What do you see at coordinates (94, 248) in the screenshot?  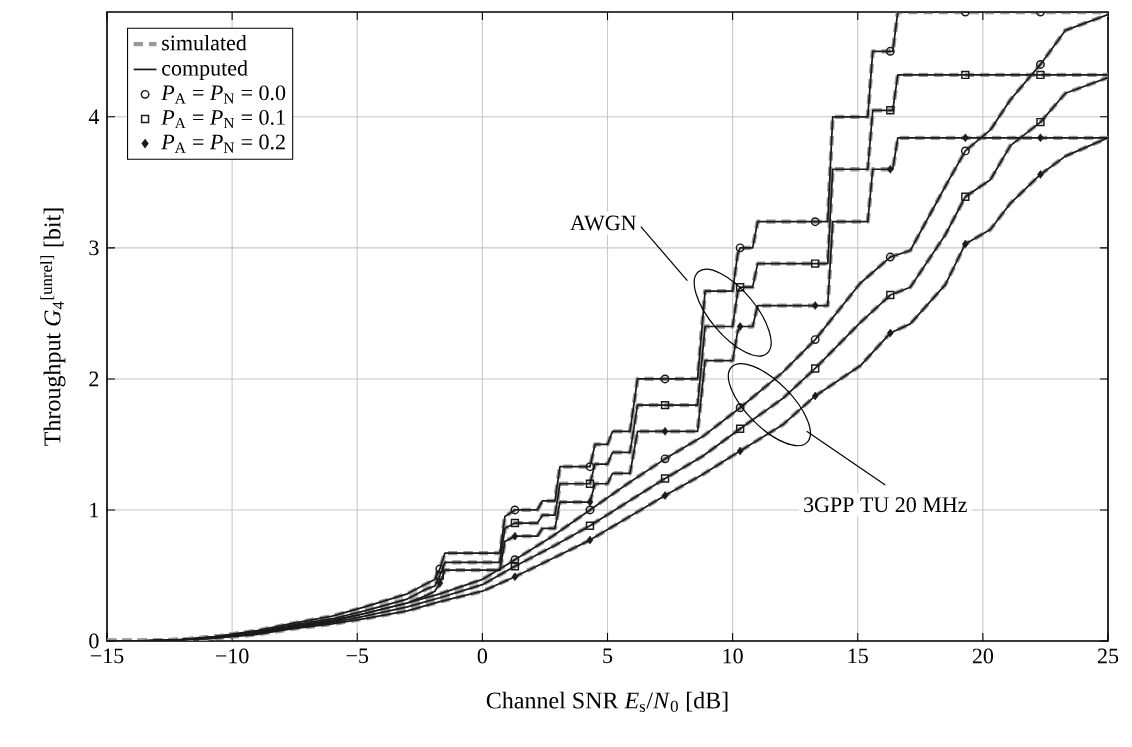 I see `y-tick-label: 3` at bounding box center [94, 248].